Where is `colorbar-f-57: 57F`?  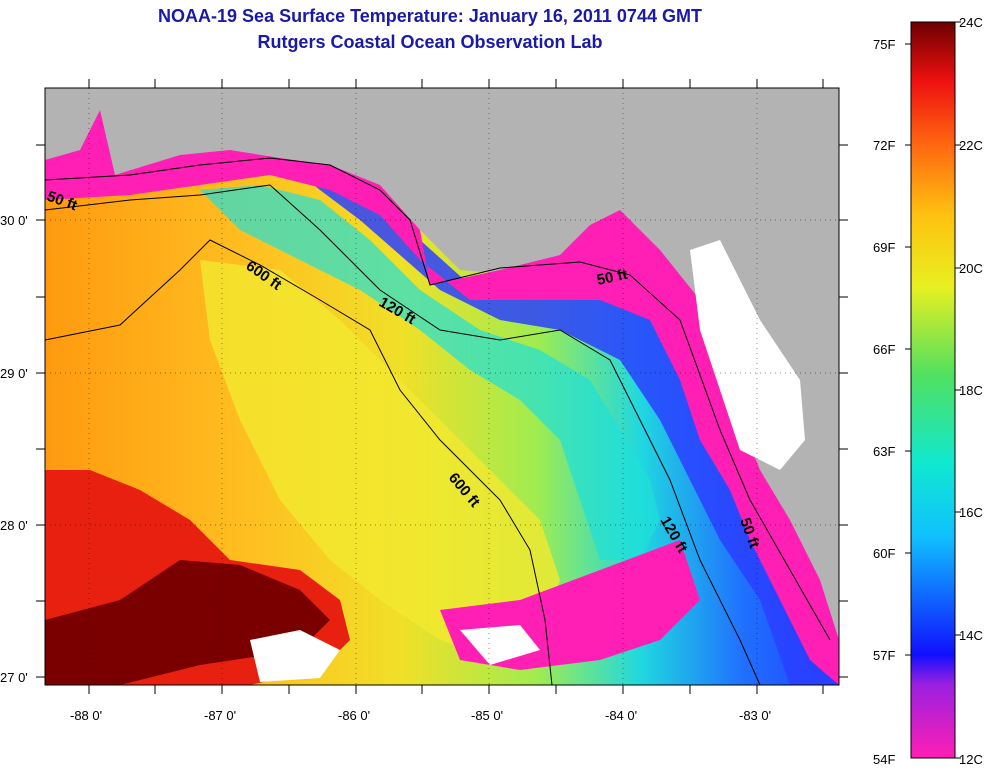
colorbar-f-57: 57F is located at coordinates (884, 655).